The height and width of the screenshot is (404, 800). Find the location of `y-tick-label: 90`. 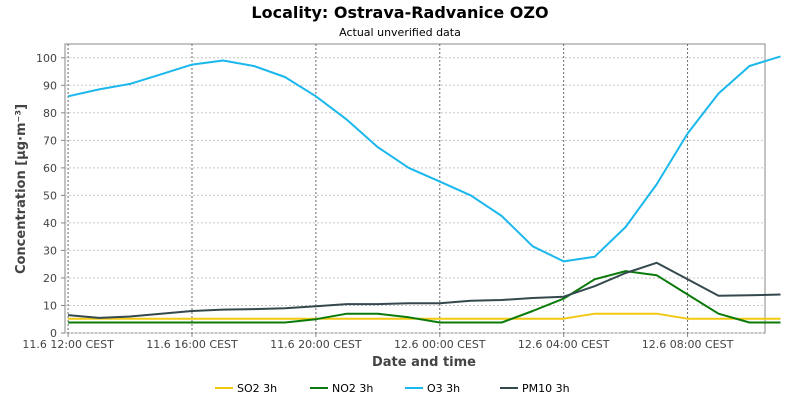

y-tick-label: 90 is located at coordinates (50, 85).